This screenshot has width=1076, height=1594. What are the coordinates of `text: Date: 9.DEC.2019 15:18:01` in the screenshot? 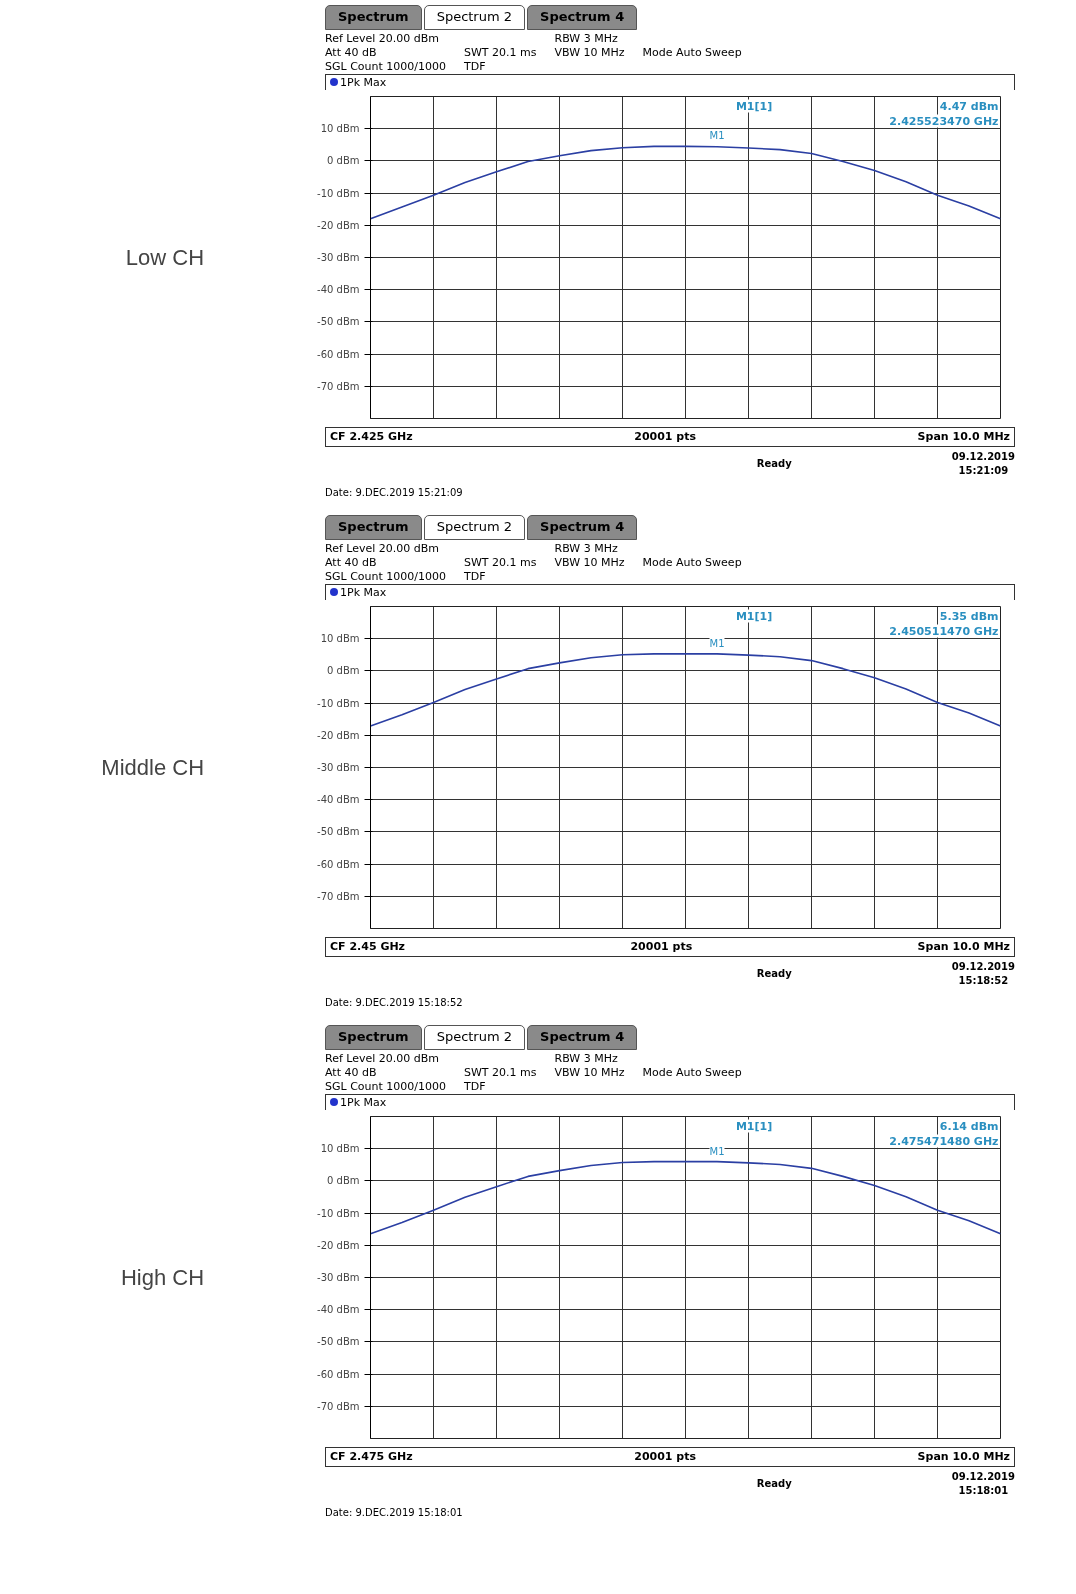 It's located at (394, 1513).